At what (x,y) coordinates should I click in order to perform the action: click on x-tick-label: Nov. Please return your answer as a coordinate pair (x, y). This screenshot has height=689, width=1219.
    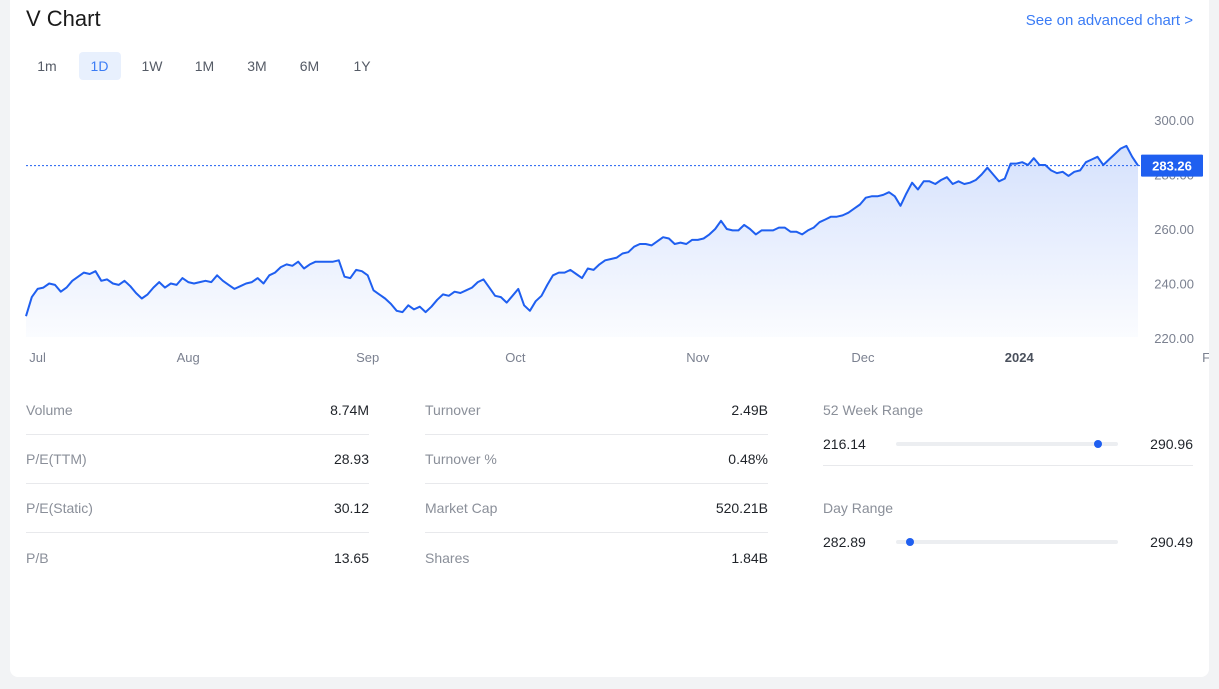
    Looking at the image, I should click on (698, 357).